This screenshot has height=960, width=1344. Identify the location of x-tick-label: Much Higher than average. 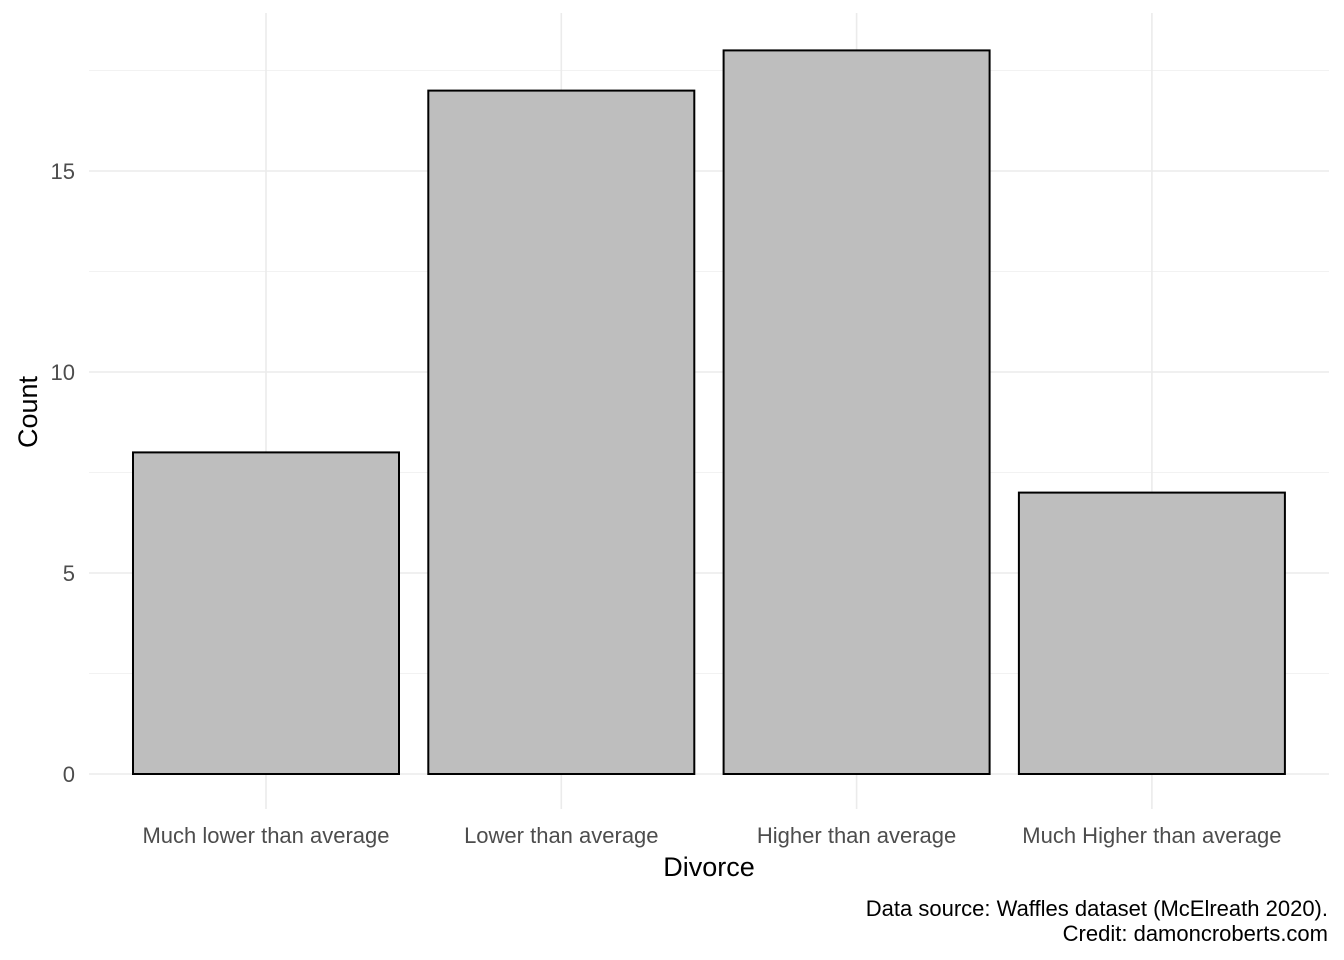
(1151, 835).